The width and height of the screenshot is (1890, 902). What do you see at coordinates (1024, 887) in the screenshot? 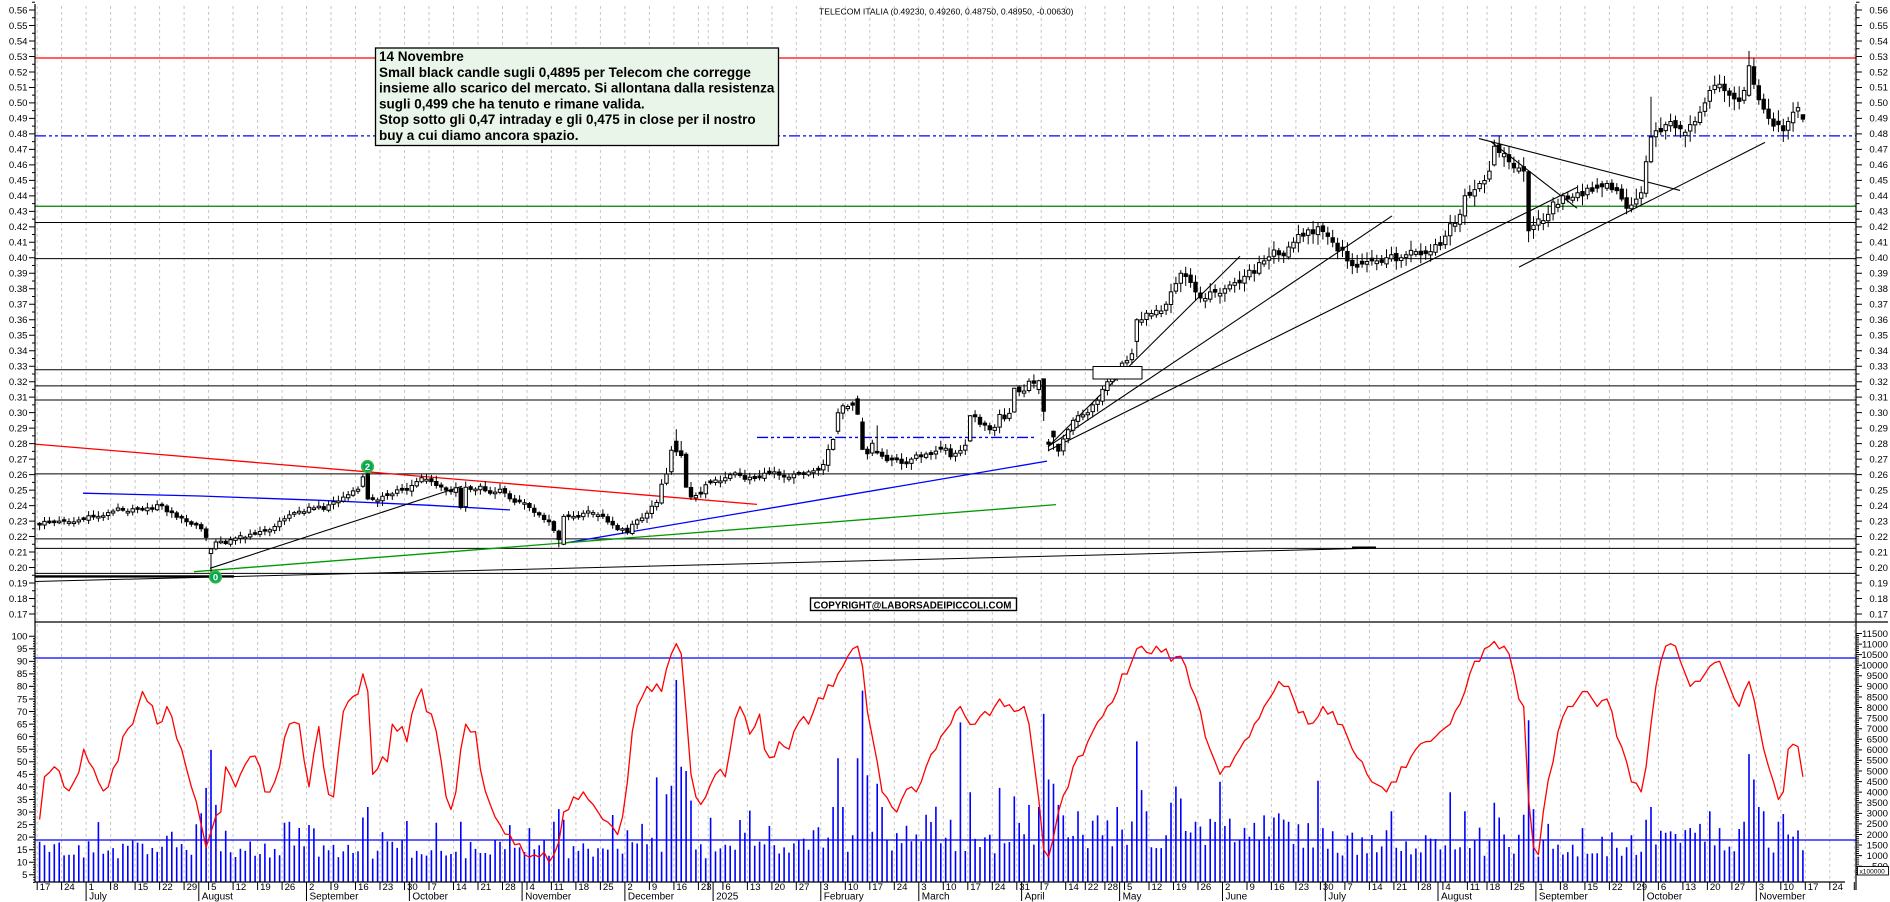
I see `svg-text: 31` at bounding box center [1024, 887].